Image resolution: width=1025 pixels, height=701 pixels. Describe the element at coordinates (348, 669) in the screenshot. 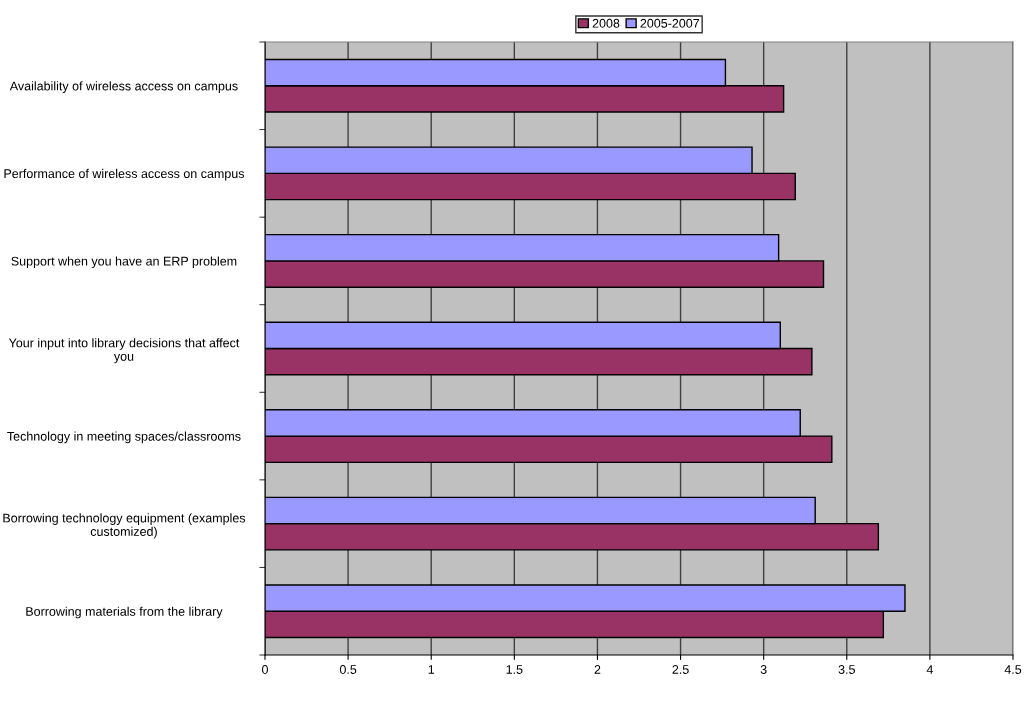

I see `x-tick-label: 0.5` at that location.